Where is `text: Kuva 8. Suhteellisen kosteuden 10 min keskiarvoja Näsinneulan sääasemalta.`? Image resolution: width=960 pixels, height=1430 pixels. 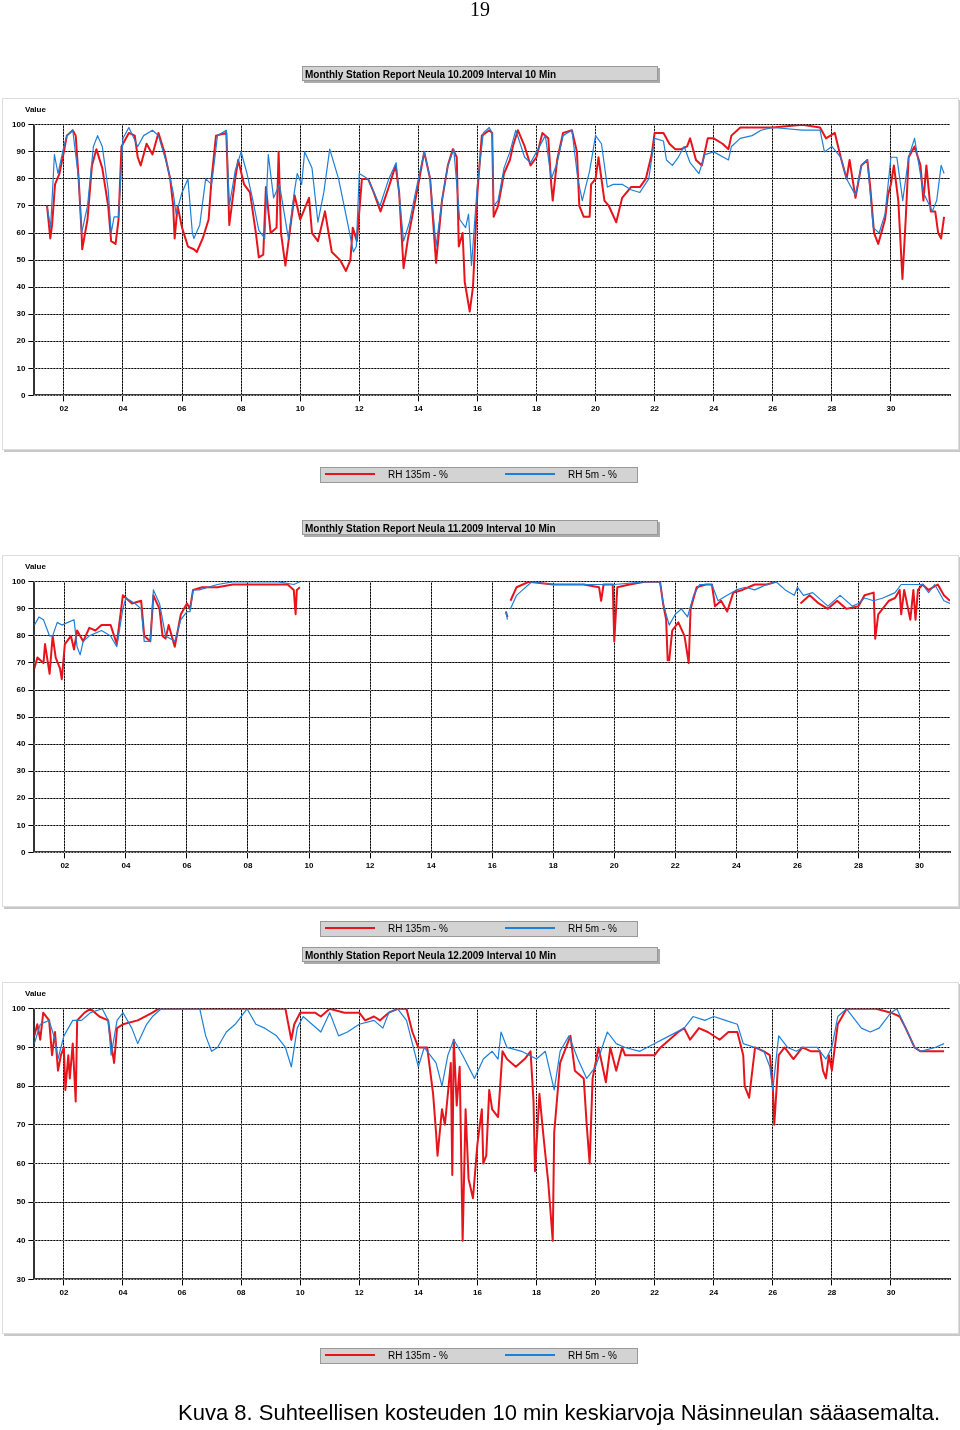
text: Kuva 8. Suhteellisen kosteuden 10 min keskiarvoja Näsinneulan sääasemalta. is located at coordinates (558, 1413).